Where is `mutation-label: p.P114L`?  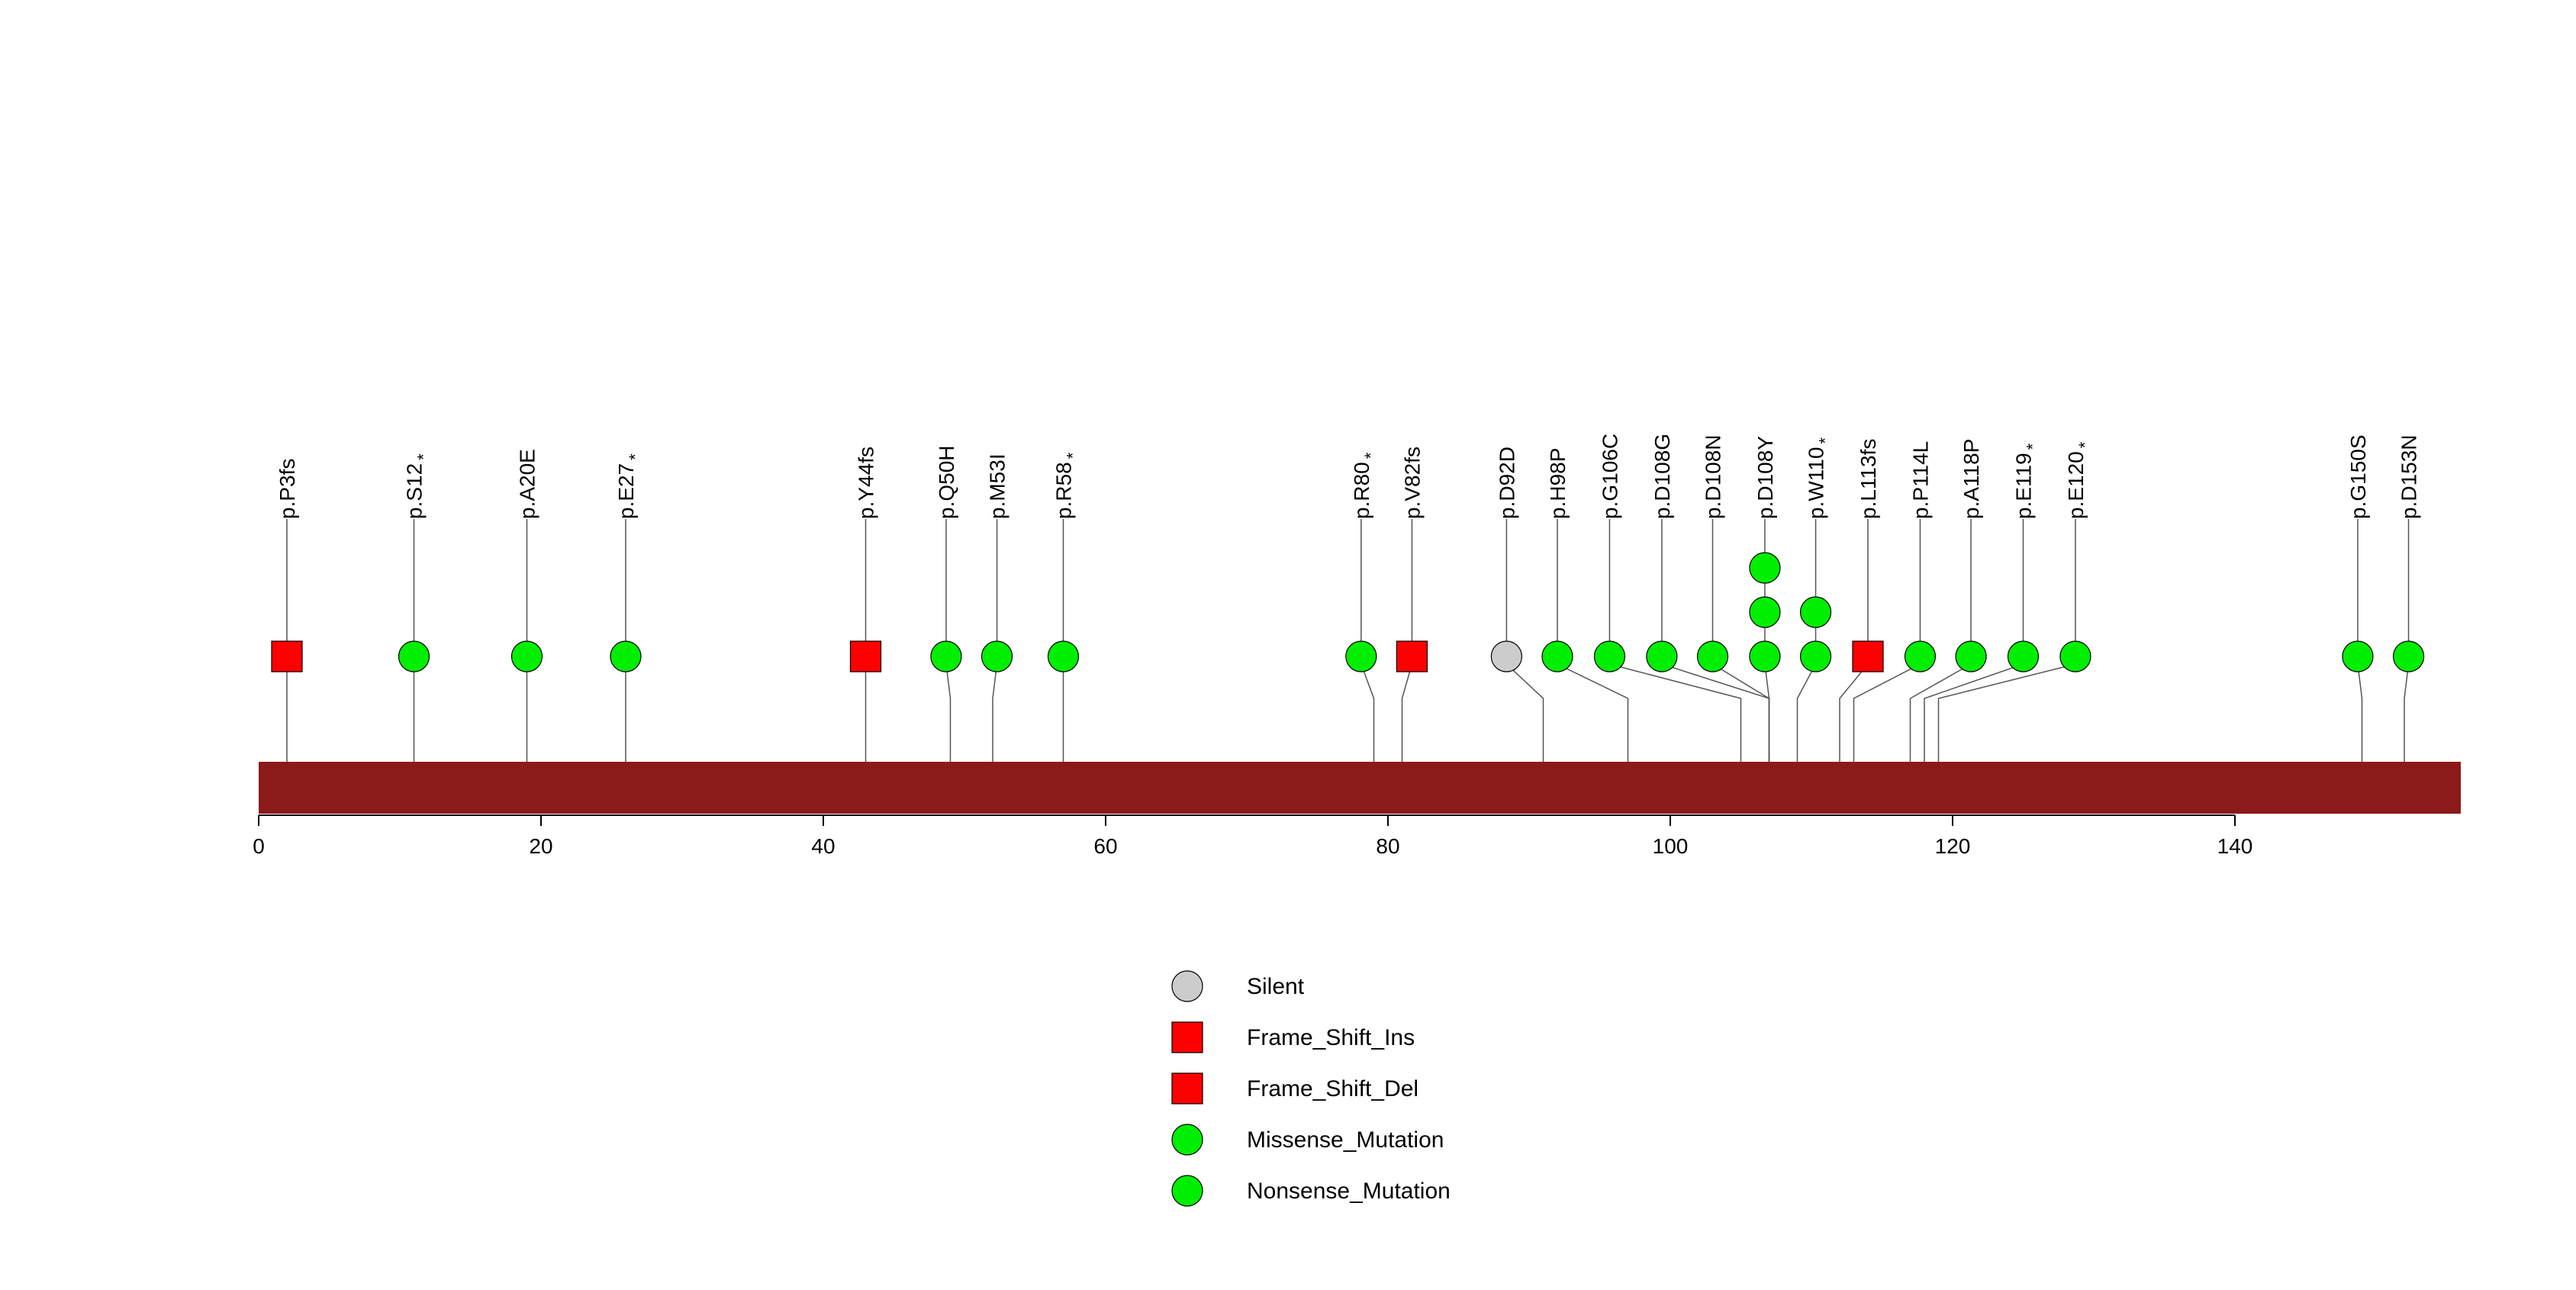
mutation-label: p.P114L is located at coordinates (1920, 480).